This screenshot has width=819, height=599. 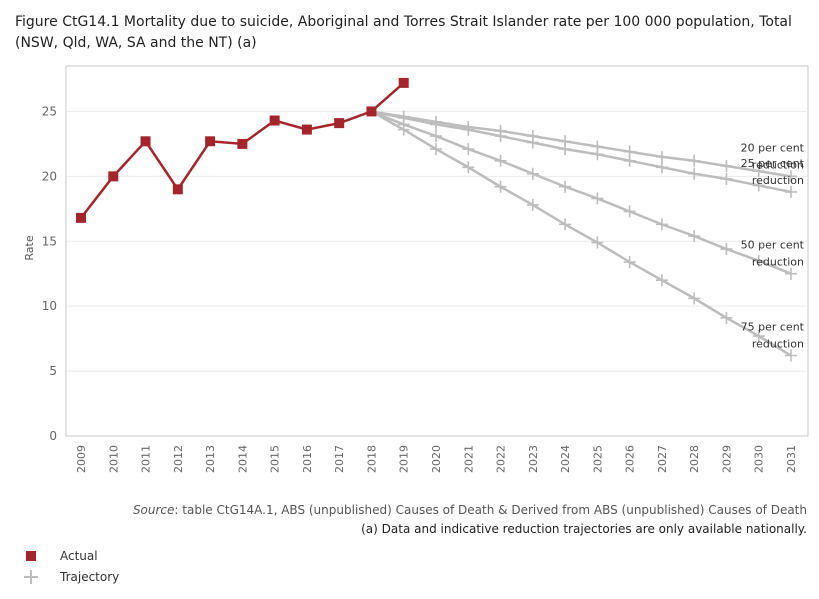 I want to click on legend-item-actual: Actual, so click(x=60, y=556).